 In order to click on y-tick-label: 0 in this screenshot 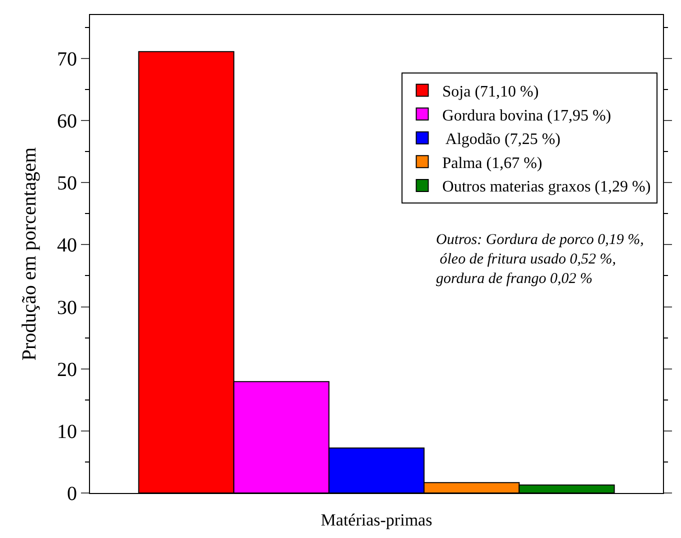, I will do `click(72, 494)`.